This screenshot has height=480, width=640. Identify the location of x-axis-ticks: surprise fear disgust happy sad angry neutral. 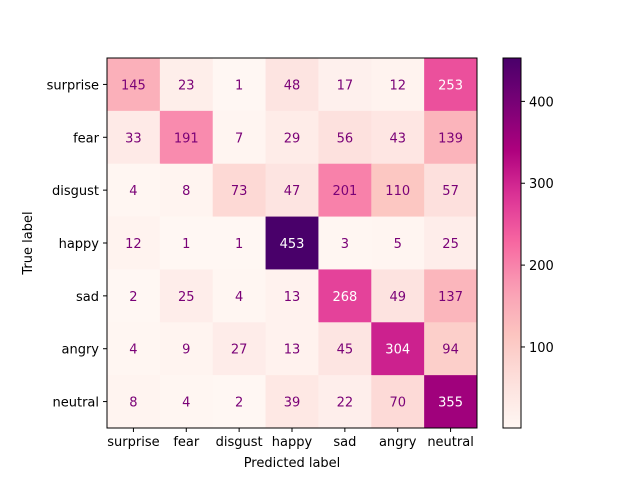
(290, 439).